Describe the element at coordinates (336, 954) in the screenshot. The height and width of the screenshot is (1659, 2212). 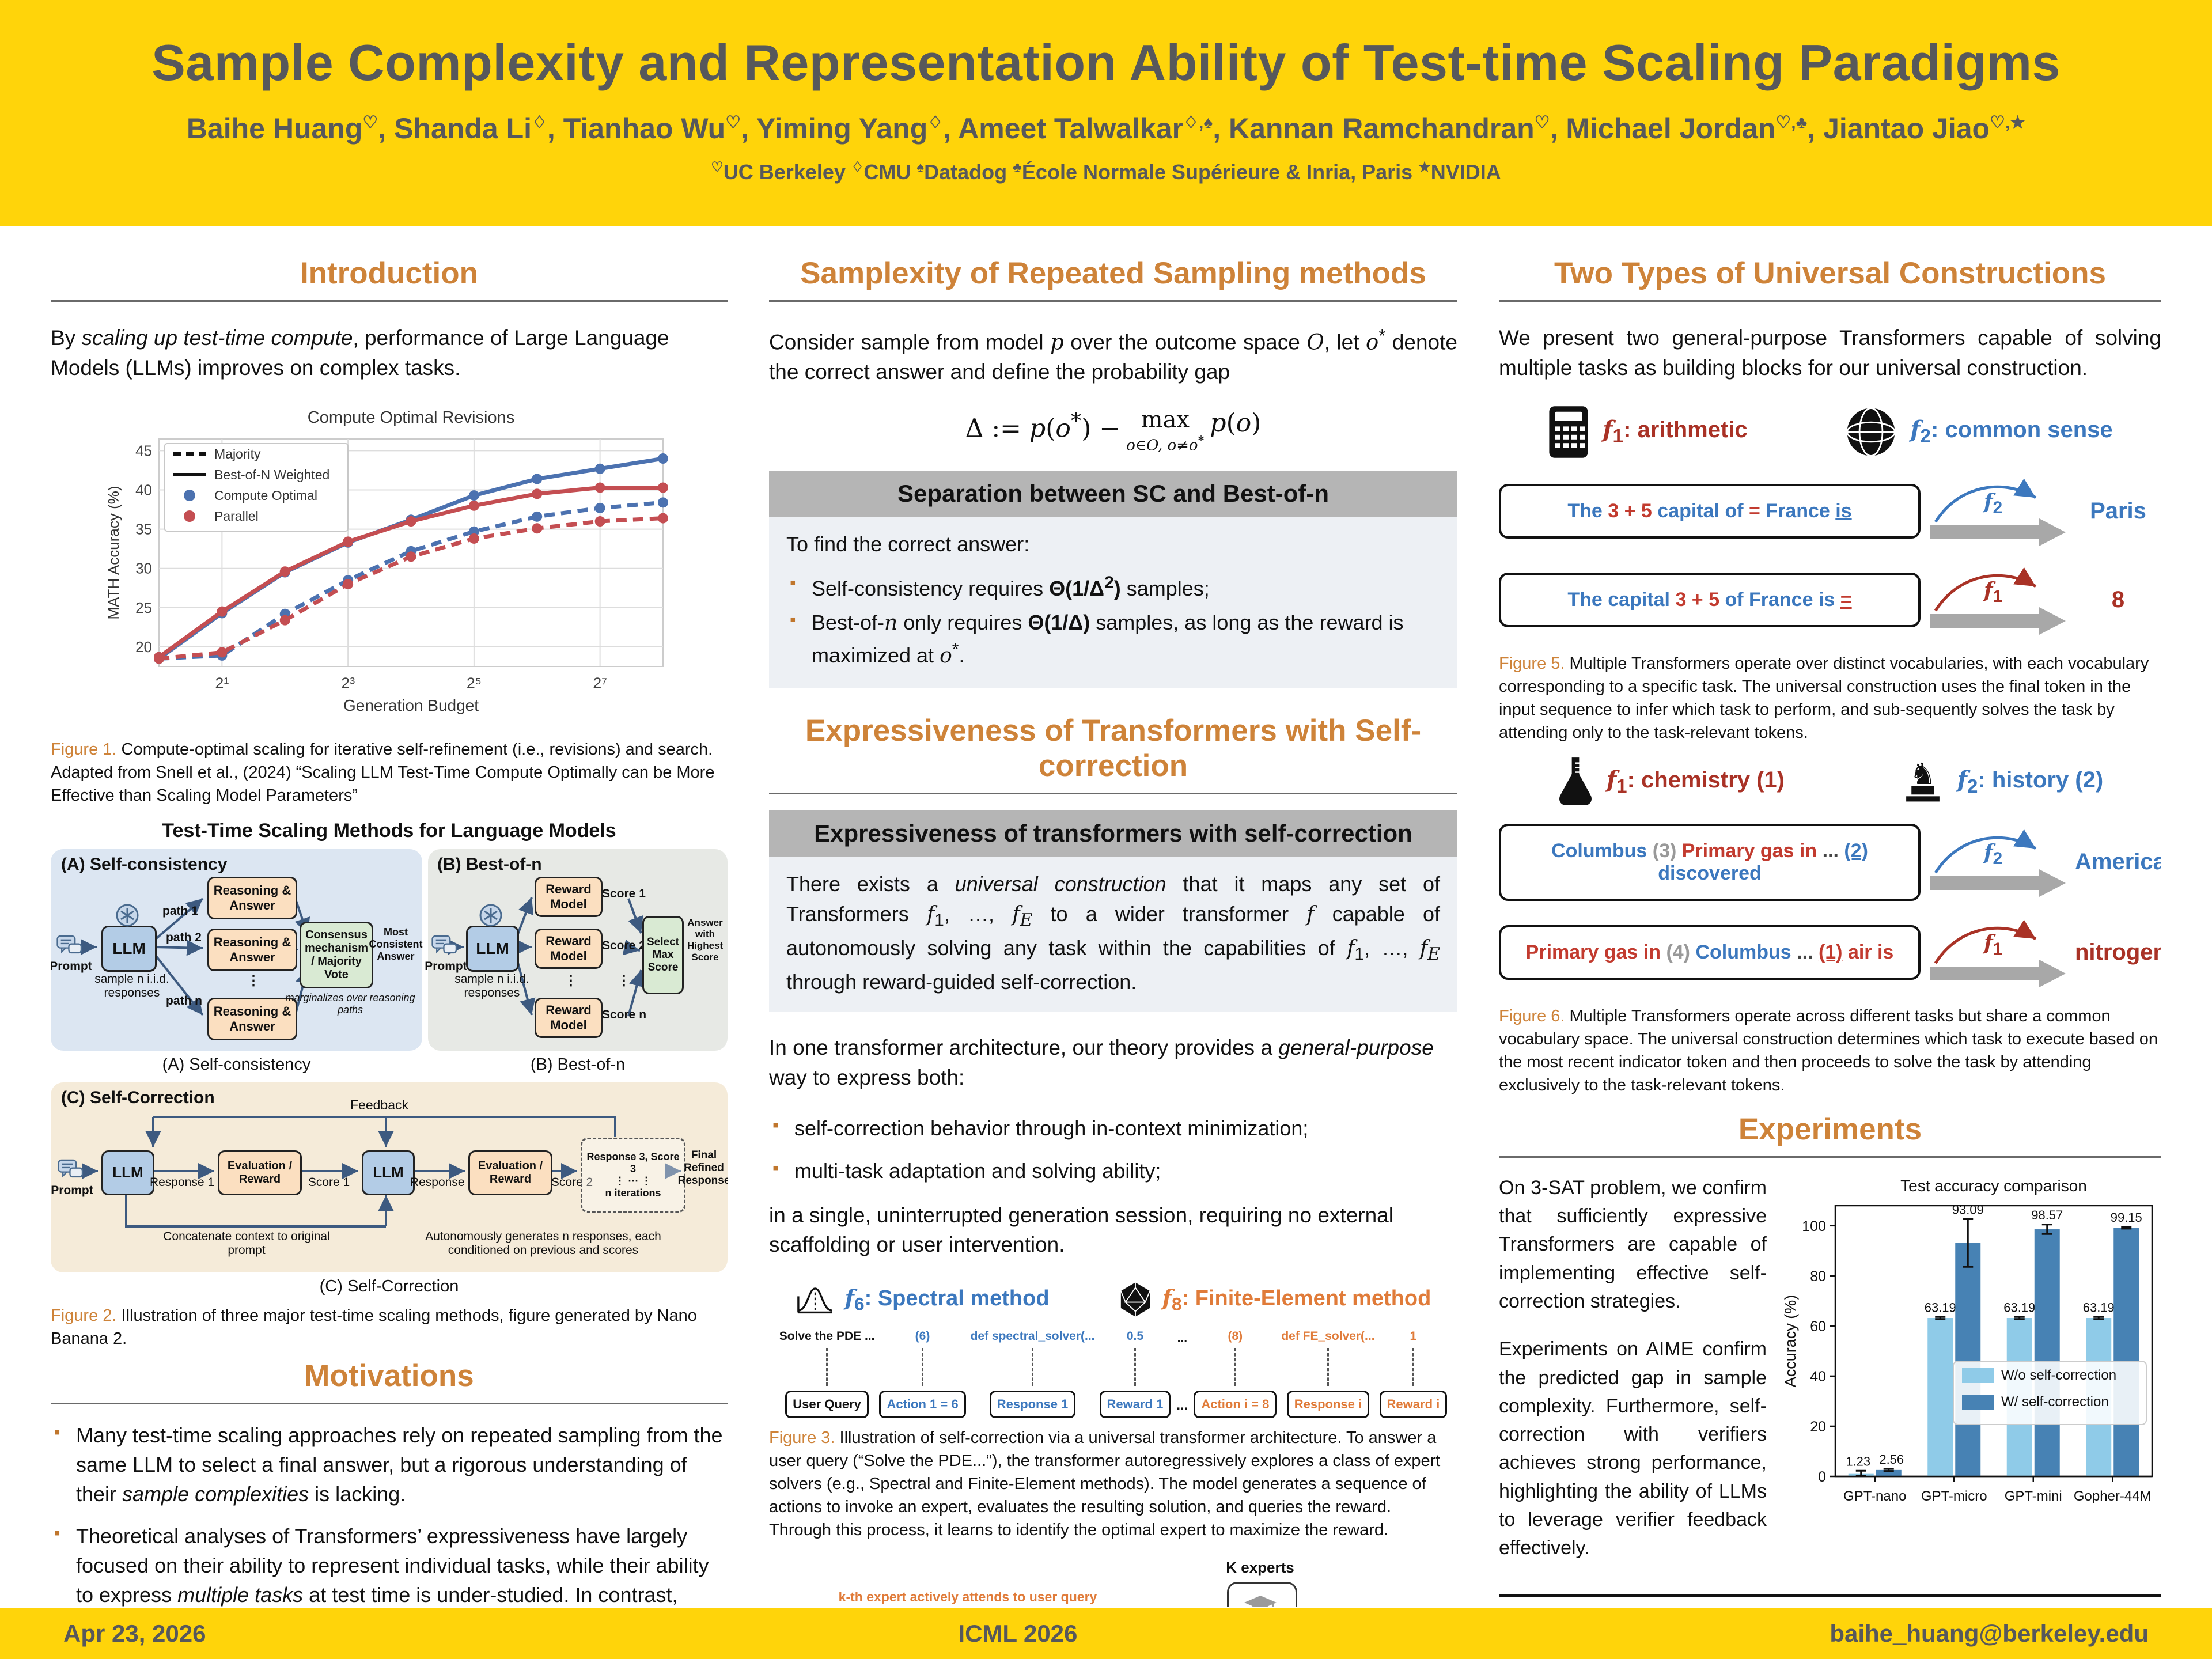
I see `panelA-consensus-box: Consensus mechanism / Majority Vote` at that location.